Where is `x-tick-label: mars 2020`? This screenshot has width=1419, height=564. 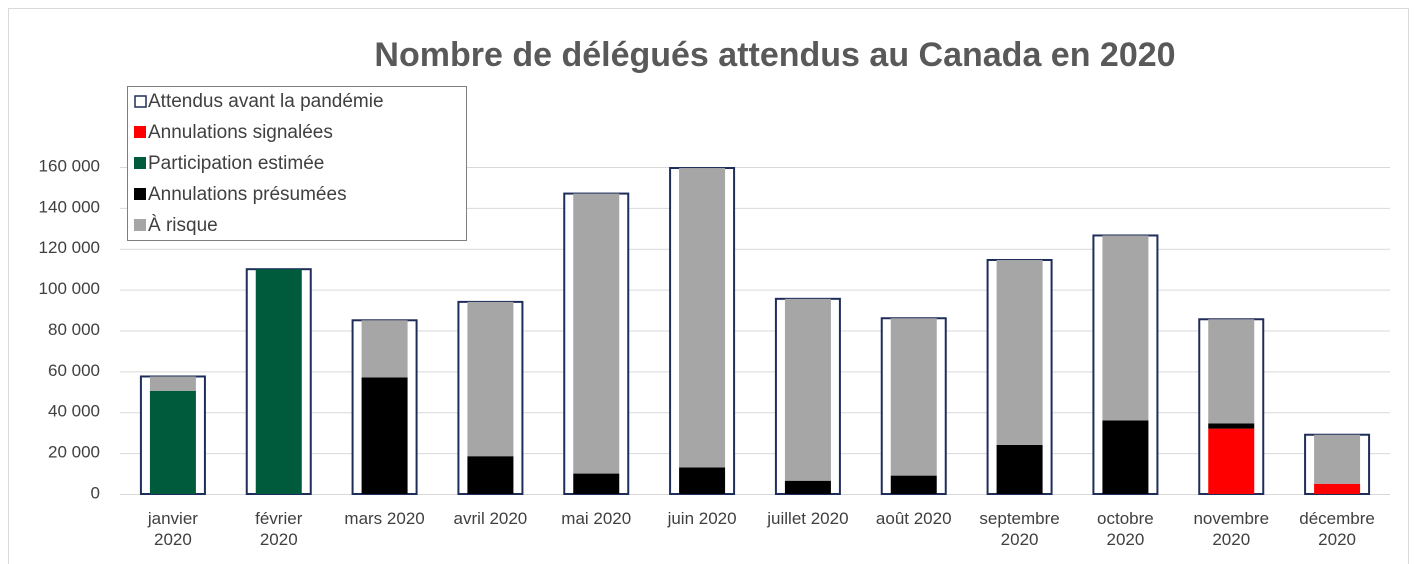
x-tick-label: mars 2020 is located at coordinates (384, 518).